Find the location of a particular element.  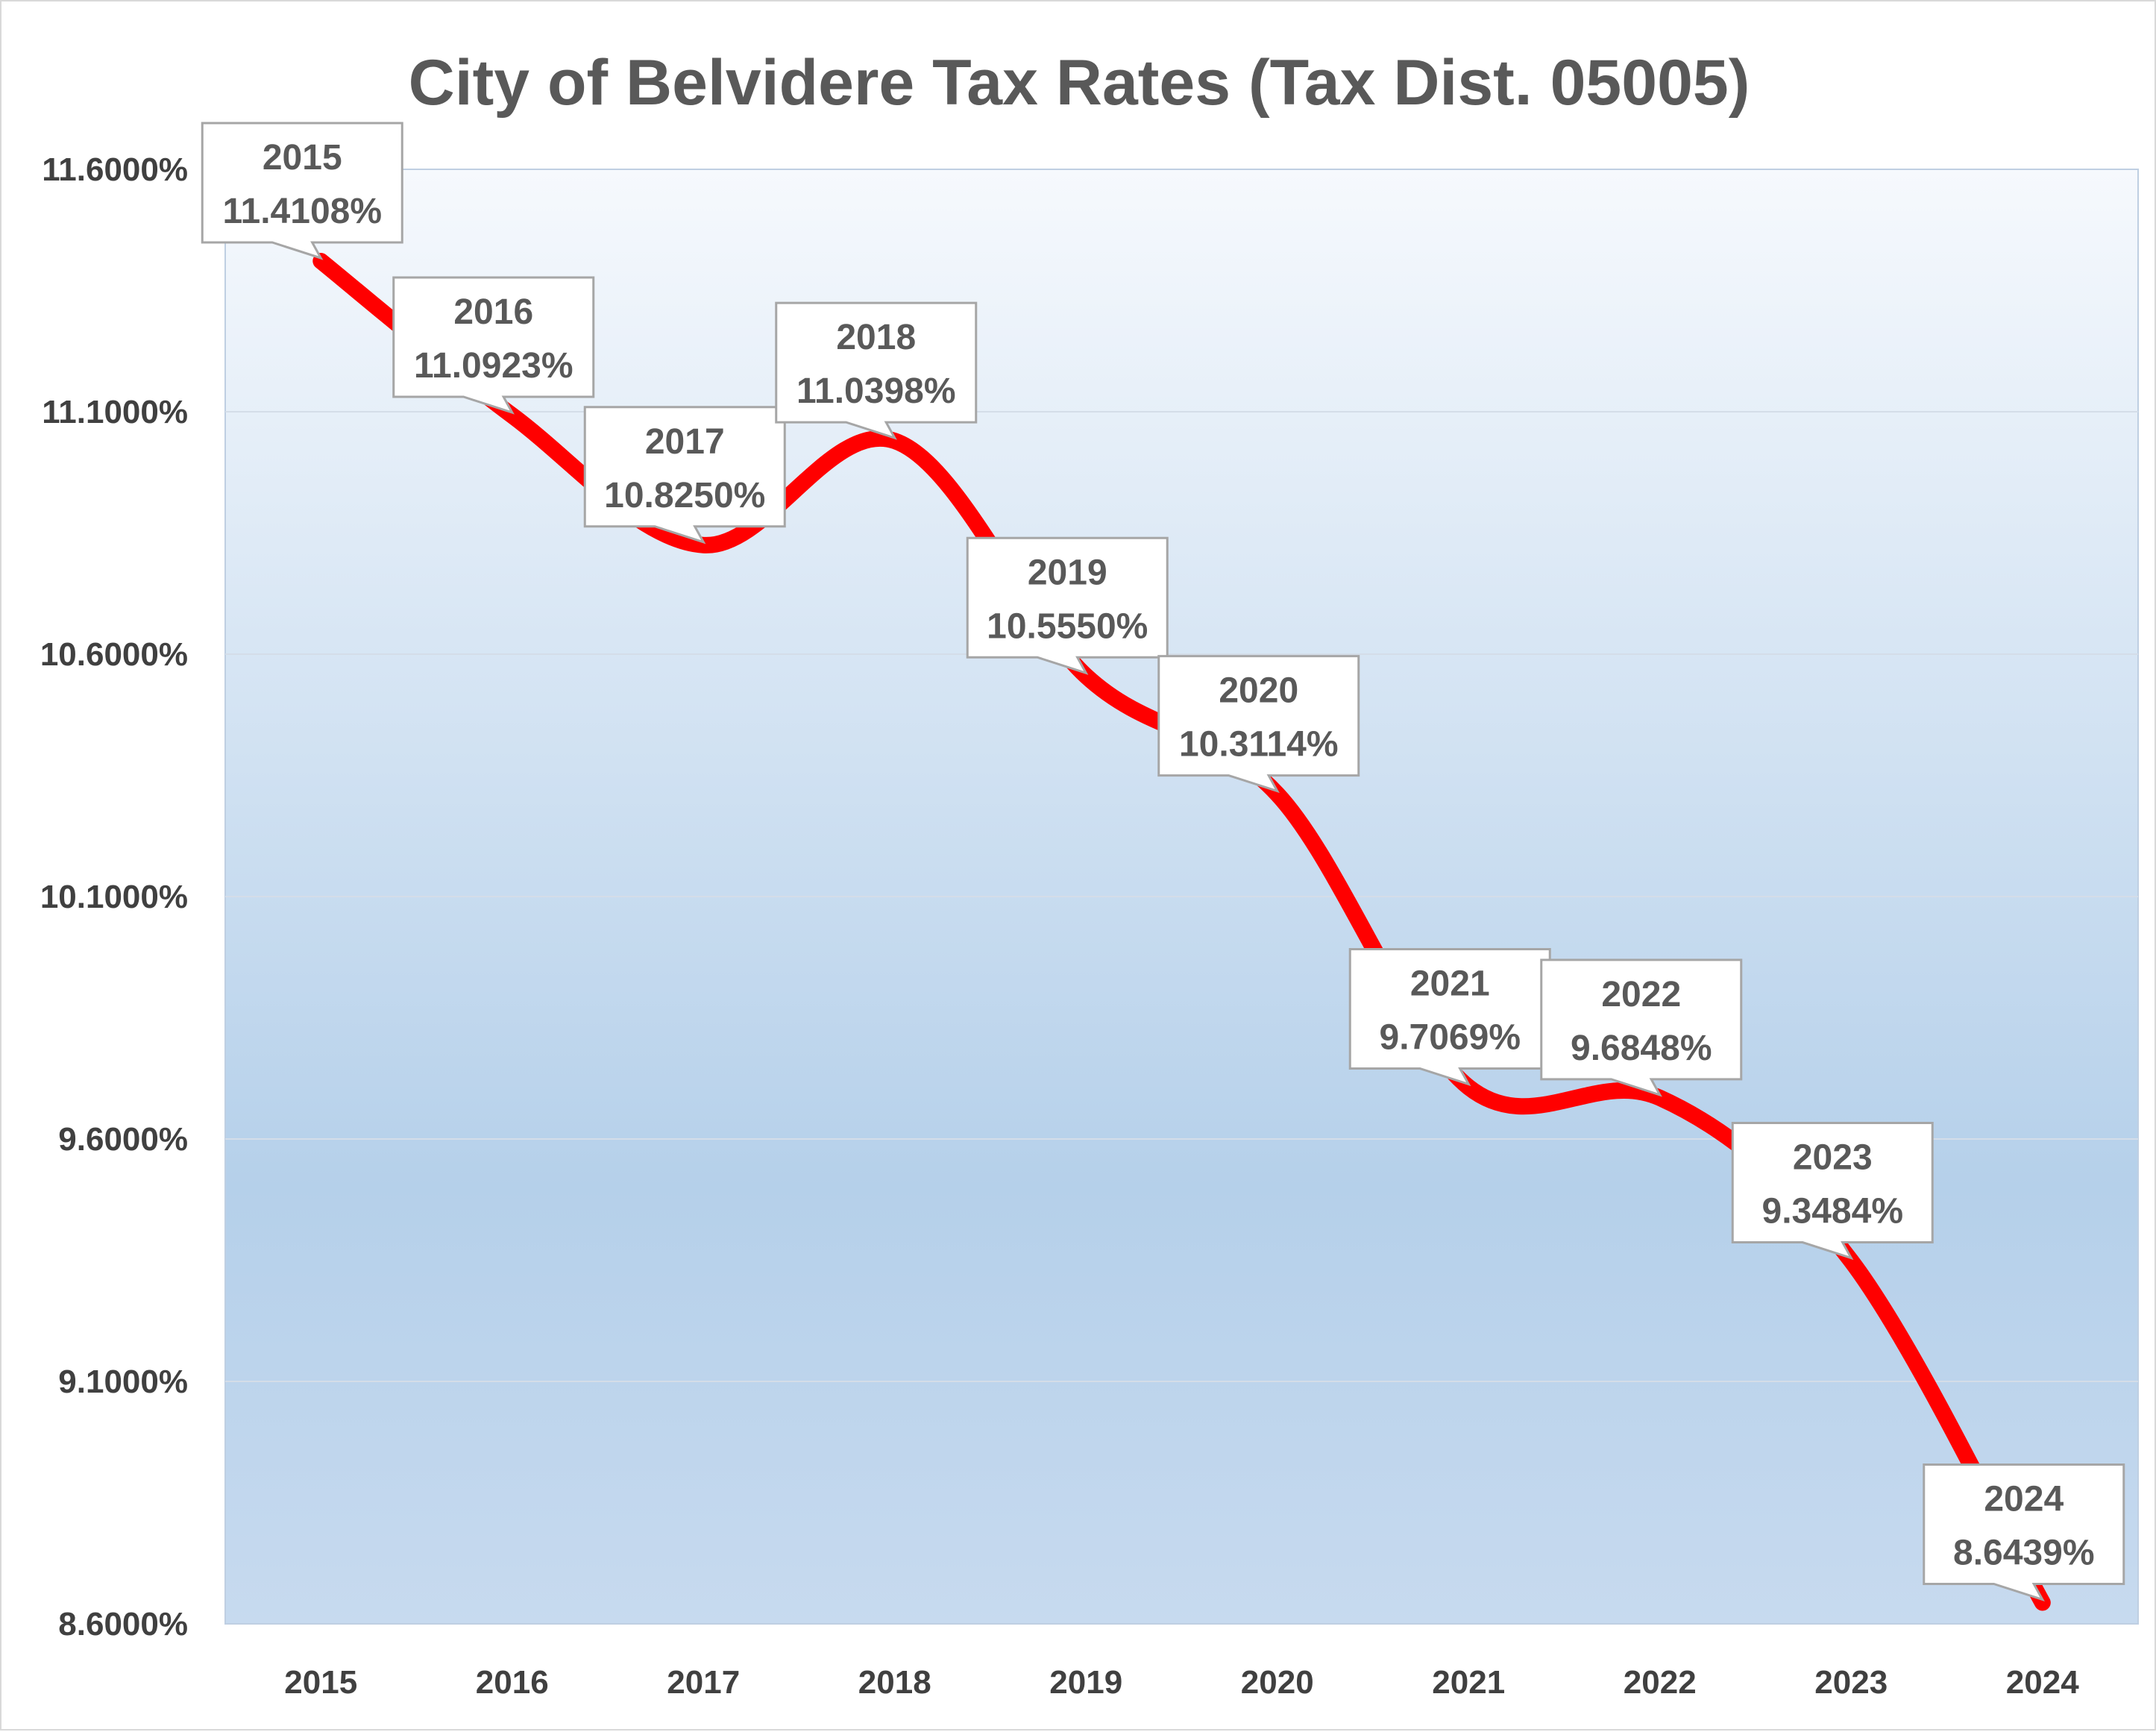

y-tick-label: 8.6000% is located at coordinates (123, 1624).